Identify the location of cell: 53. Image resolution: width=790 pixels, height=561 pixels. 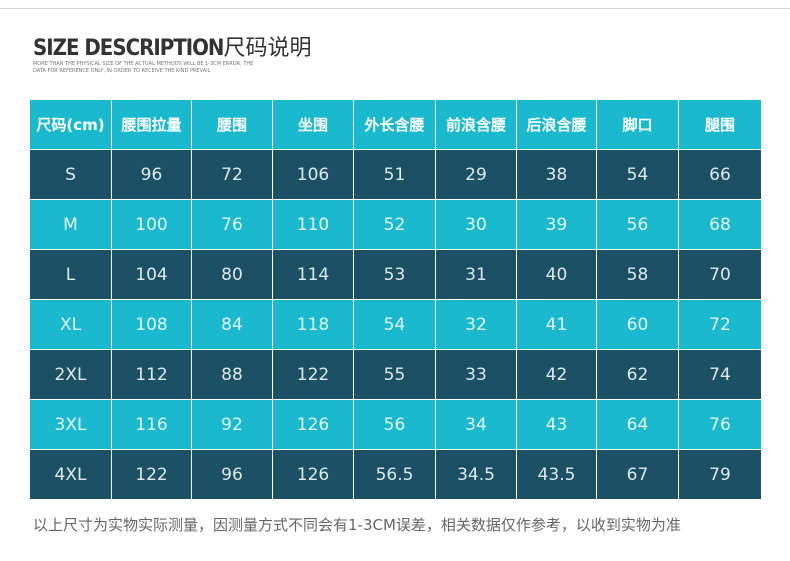
(395, 275).